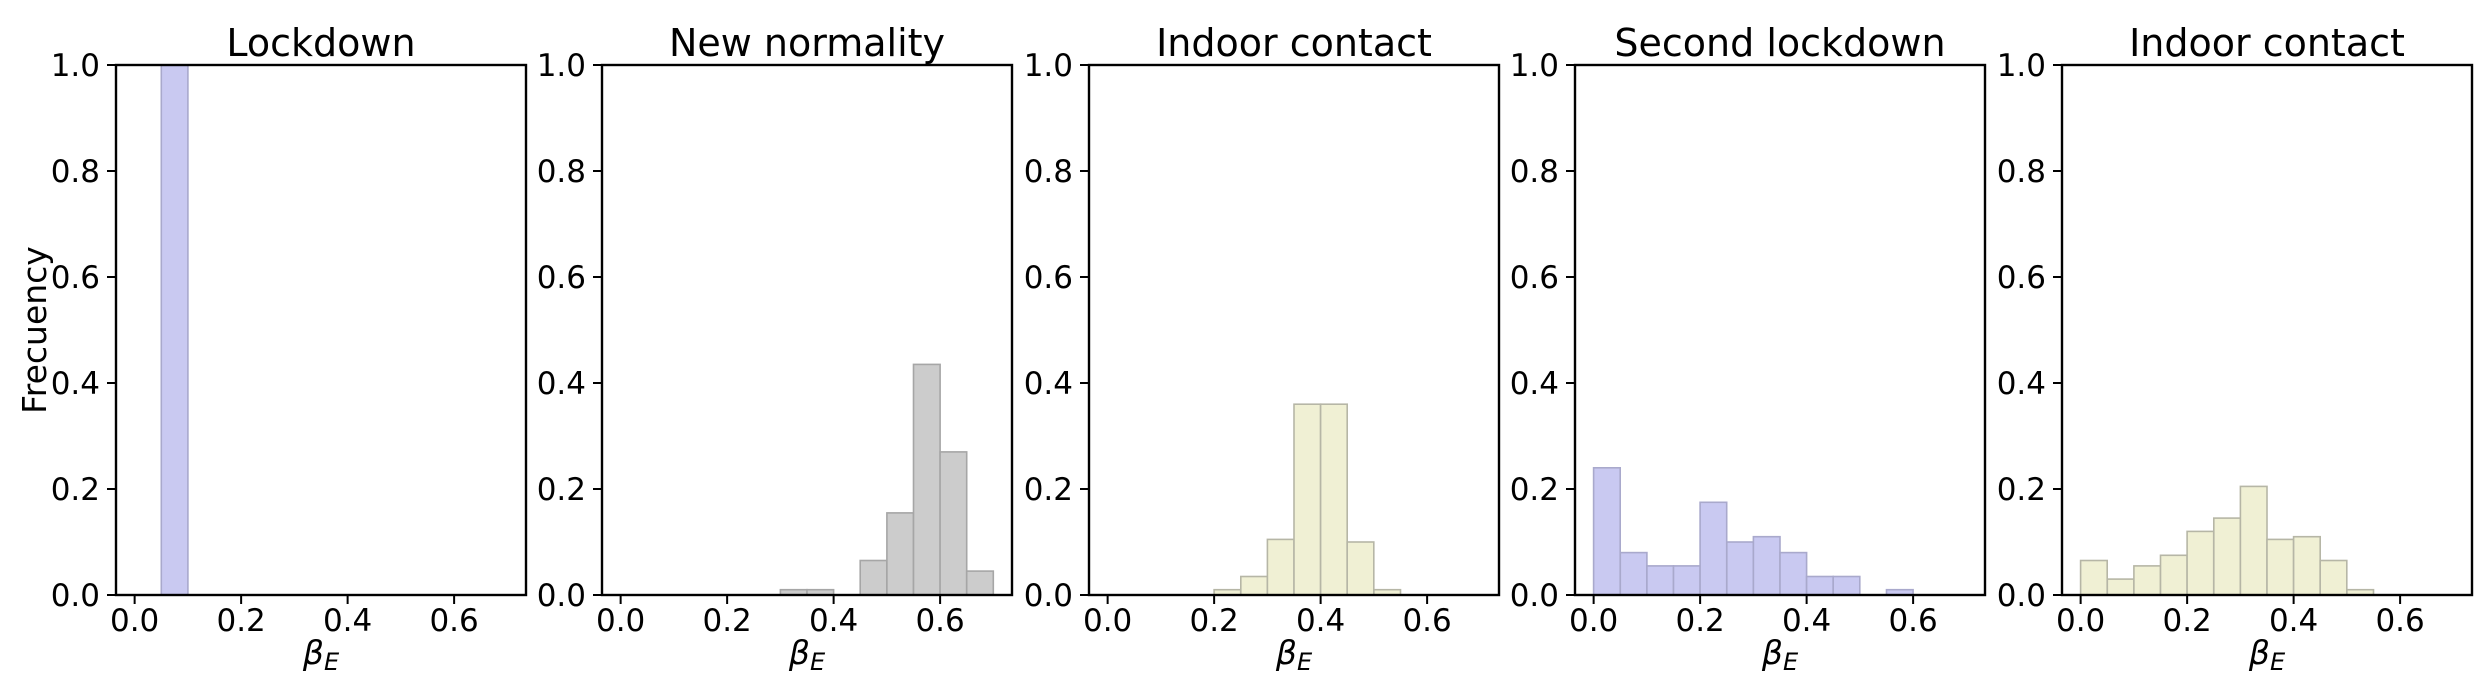 The height and width of the screenshot is (695, 2486). Describe the element at coordinates (807, 43) in the screenshot. I see `subplot-title: New normality` at that location.